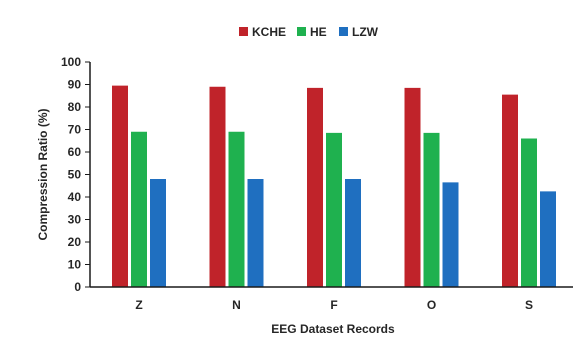  What do you see at coordinates (75, 85) in the screenshot?
I see `y-tick-label: 90` at bounding box center [75, 85].